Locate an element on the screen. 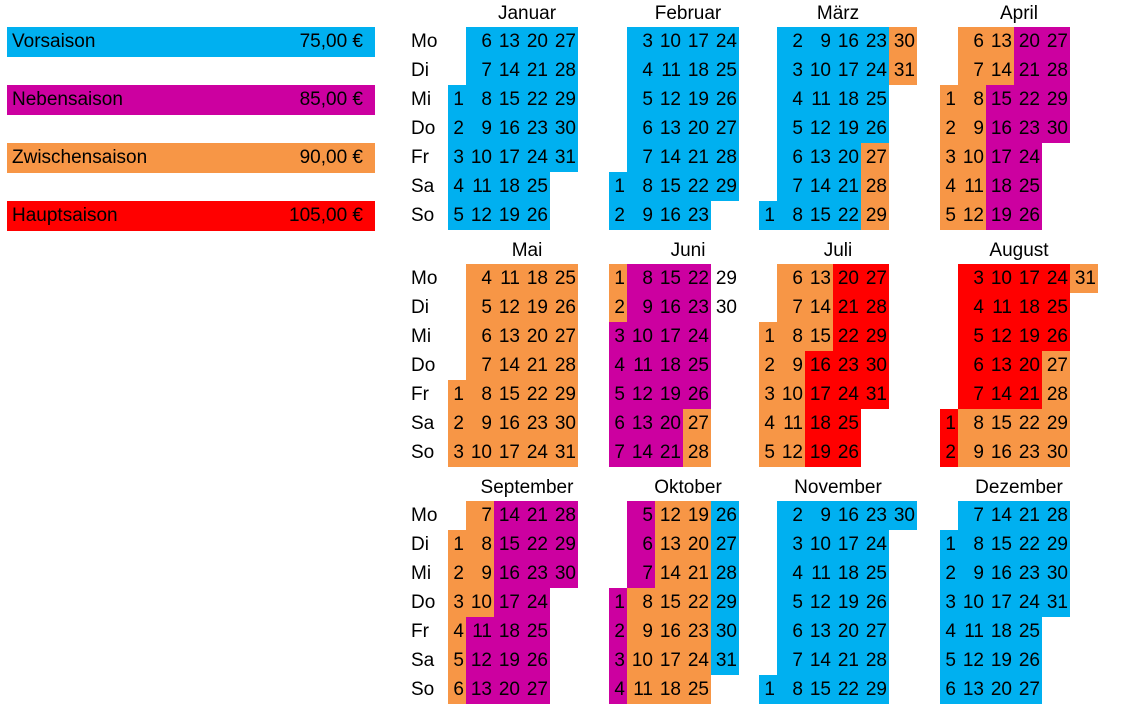  calendar-day: 16 is located at coordinates (508, 573).